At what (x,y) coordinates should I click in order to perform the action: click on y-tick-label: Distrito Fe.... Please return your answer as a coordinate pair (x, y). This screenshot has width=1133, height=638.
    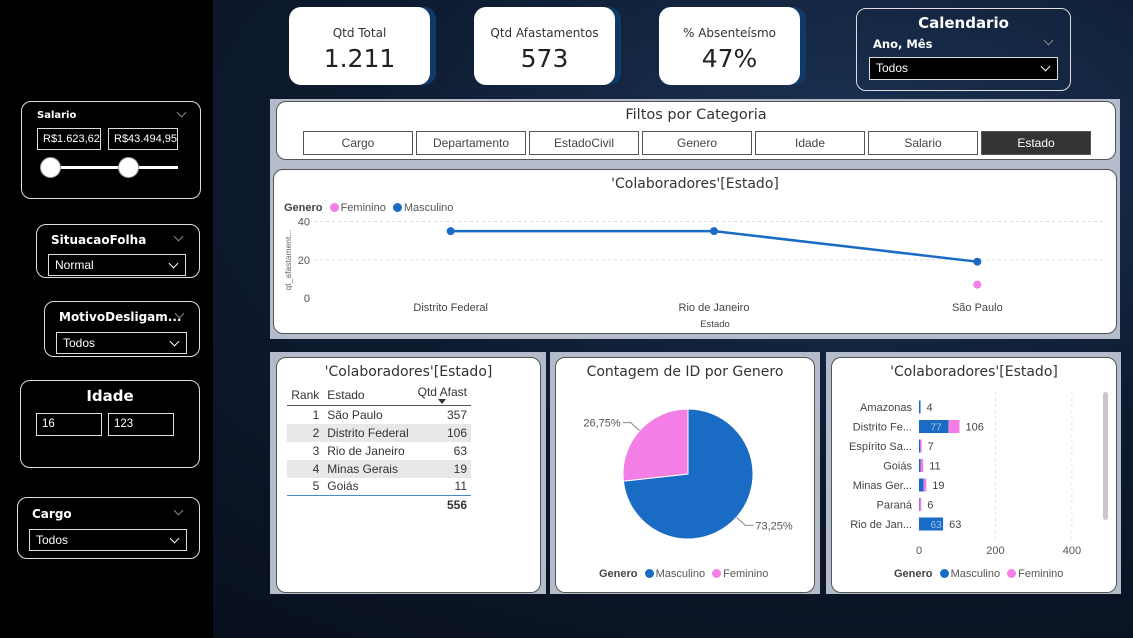
    Looking at the image, I should click on (882, 428).